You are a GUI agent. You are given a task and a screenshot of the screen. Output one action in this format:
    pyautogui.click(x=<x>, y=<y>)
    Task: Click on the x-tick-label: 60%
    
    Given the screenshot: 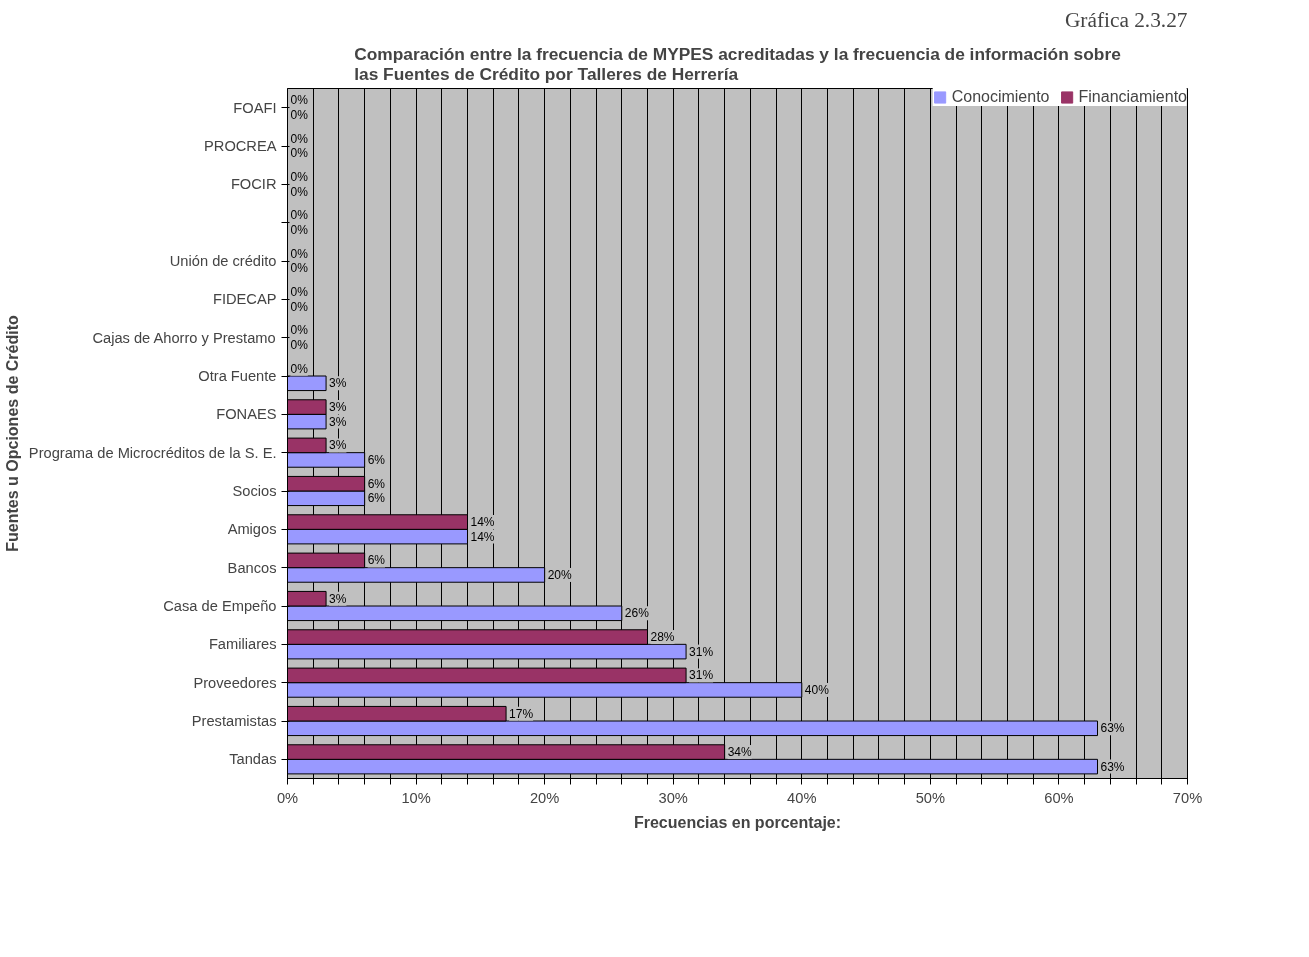 What is the action you would take?
    pyautogui.click(x=1059, y=797)
    